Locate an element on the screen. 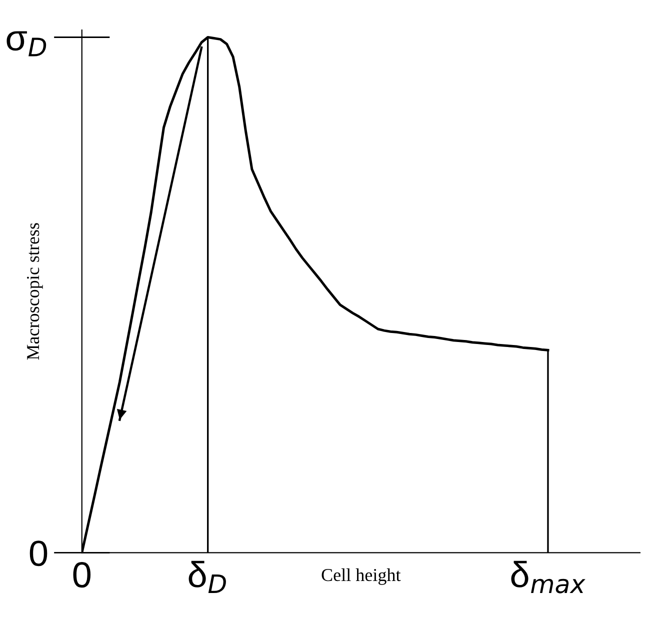 The width and height of the screenshot is (655, 639). x-tick-label: δ$_{max}$ is located at coordinates (548, 577).